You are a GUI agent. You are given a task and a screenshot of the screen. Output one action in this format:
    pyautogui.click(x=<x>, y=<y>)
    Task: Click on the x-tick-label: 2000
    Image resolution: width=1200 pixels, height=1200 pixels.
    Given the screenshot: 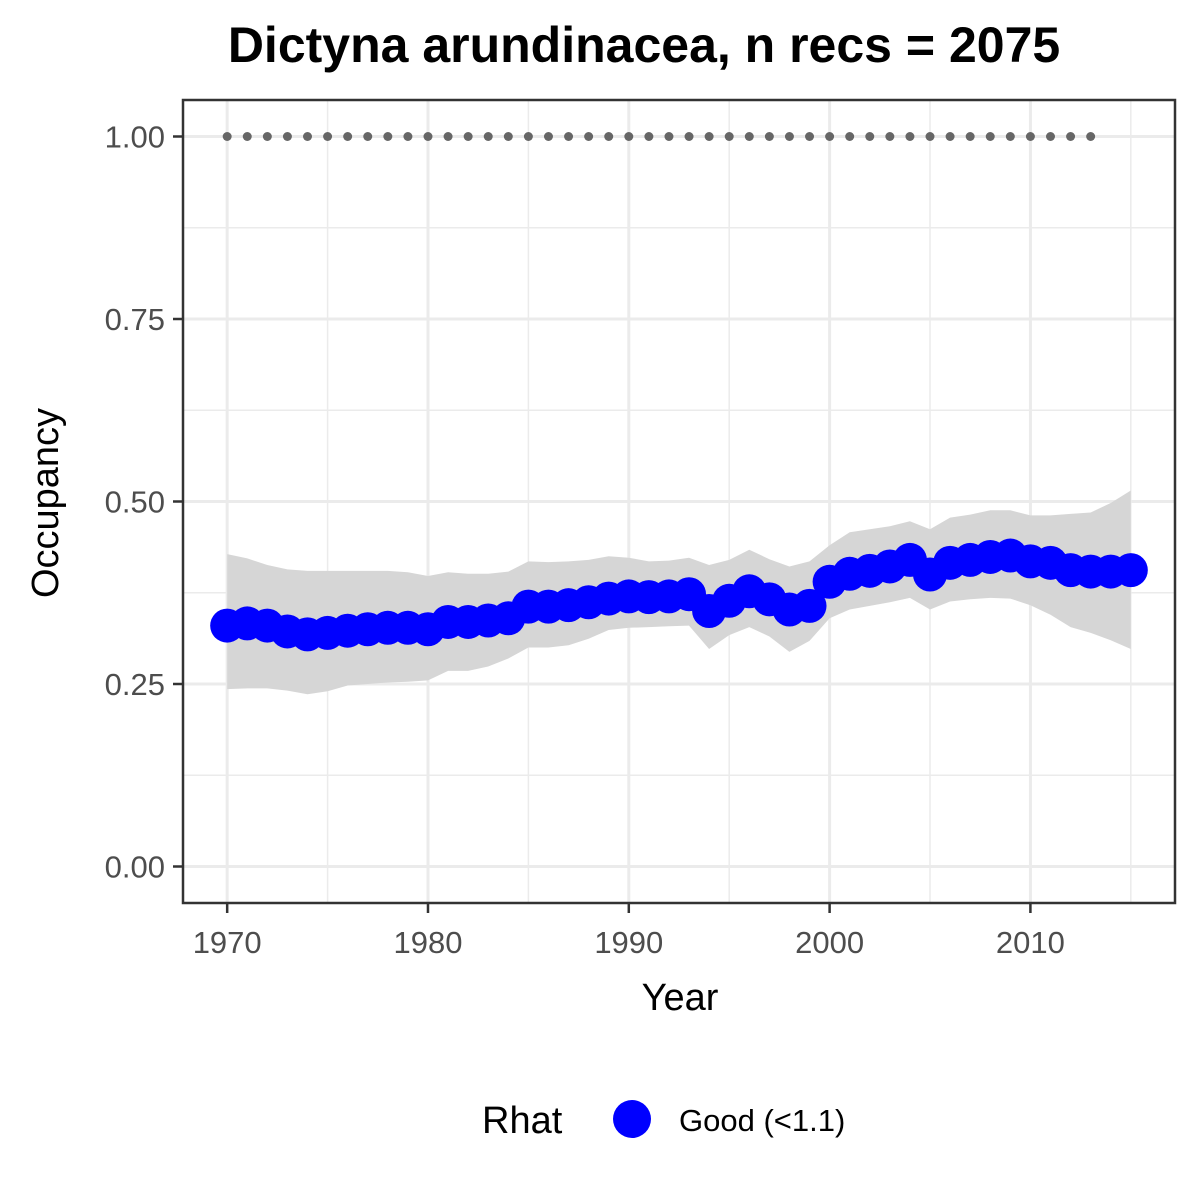 What is the action you would take?
    pyautogui.click(x=829, y=942)
    